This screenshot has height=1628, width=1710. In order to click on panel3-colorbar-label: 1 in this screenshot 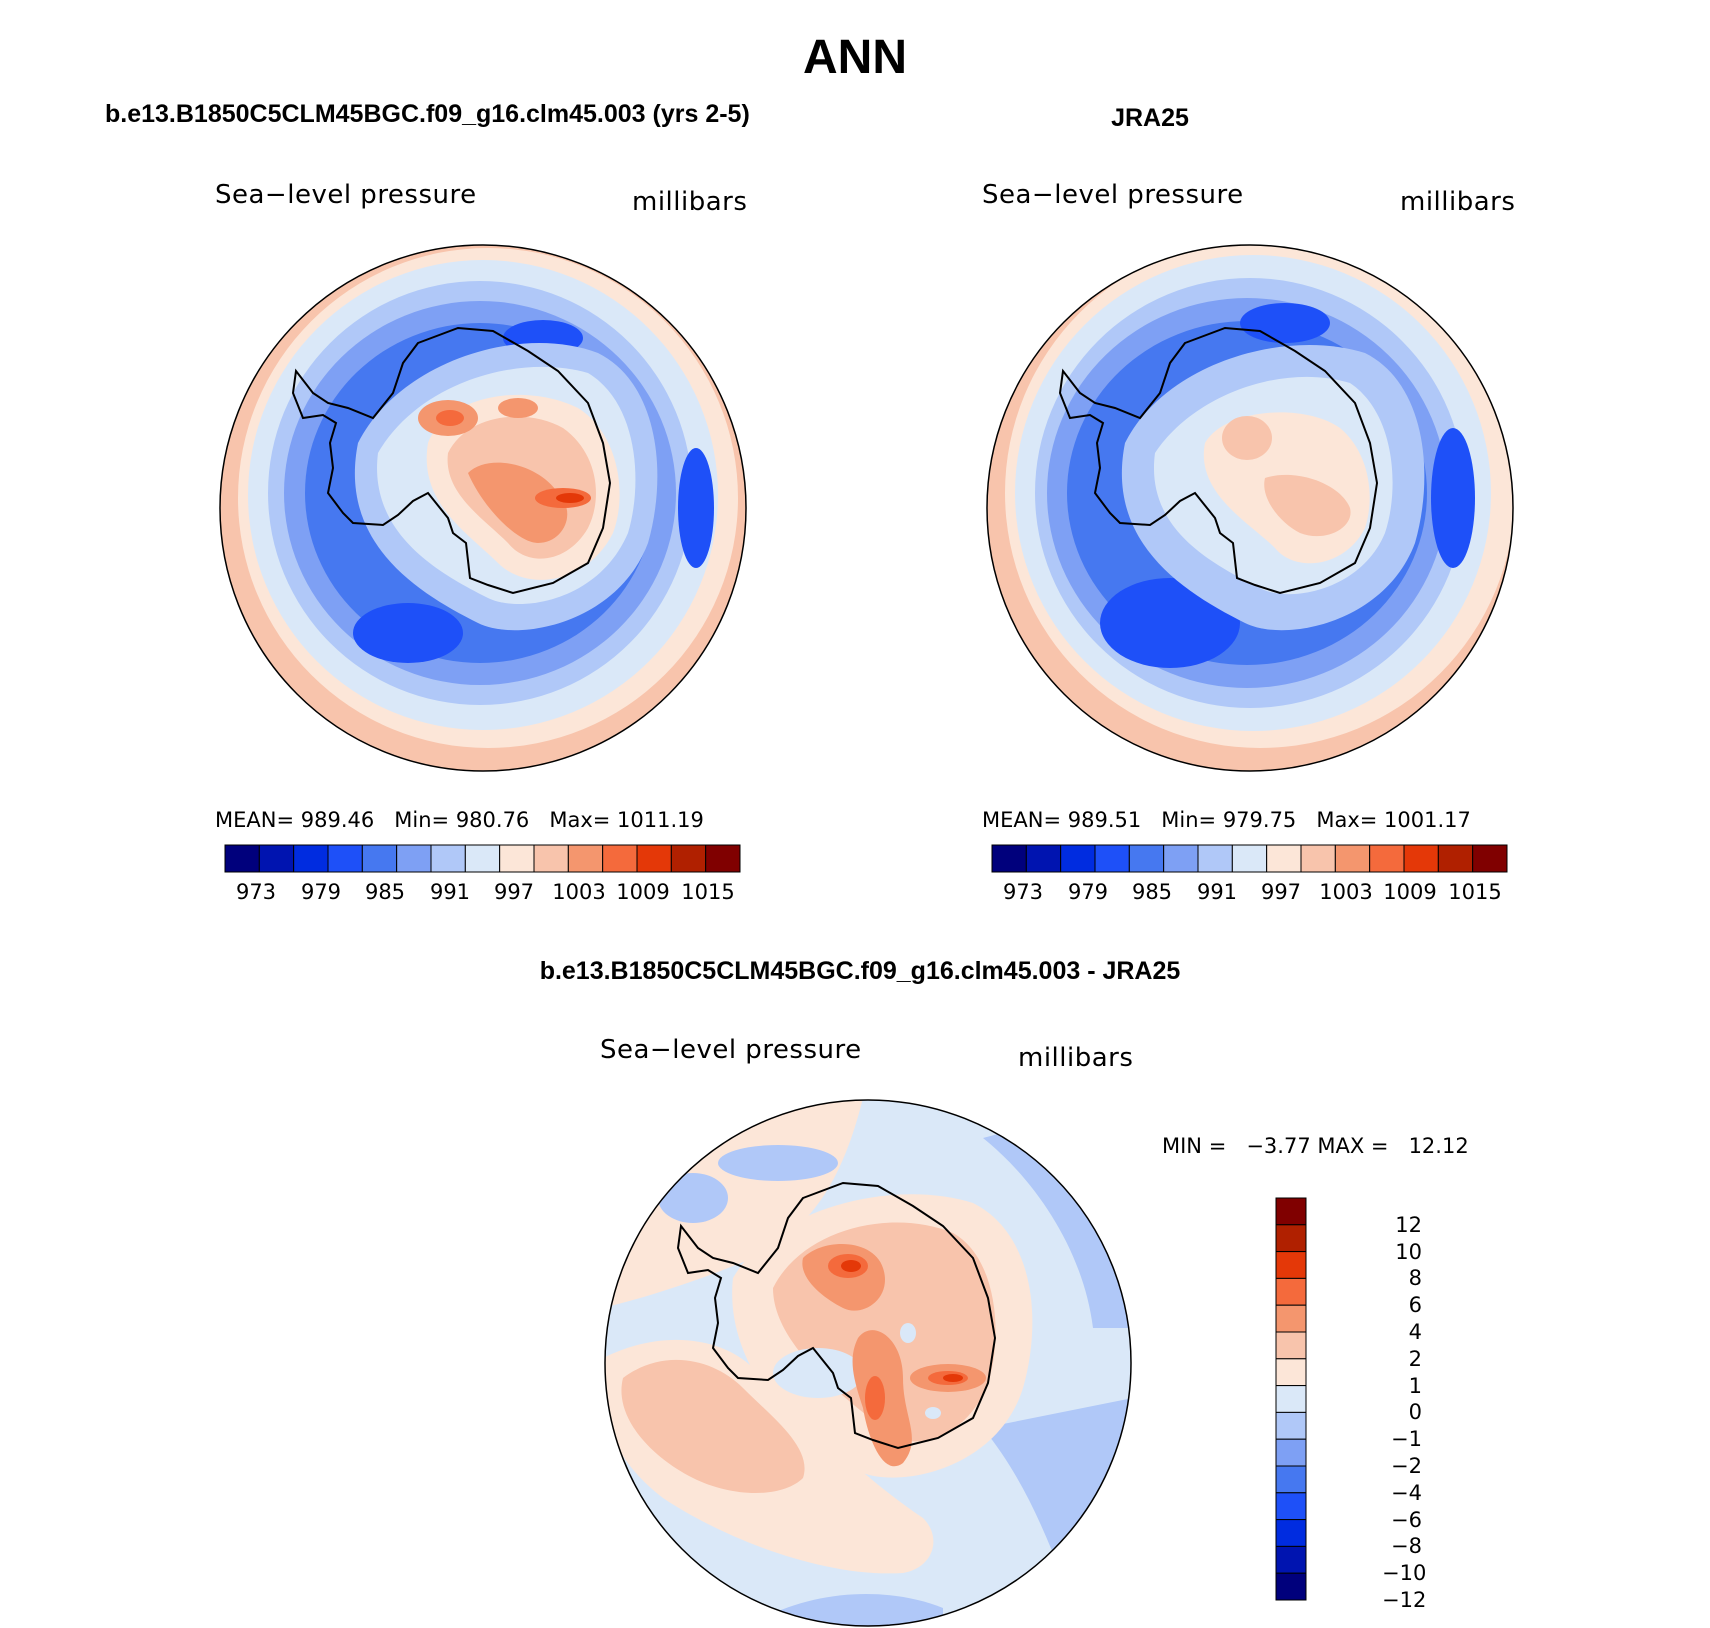, I will do `click(1415, 1385)`.